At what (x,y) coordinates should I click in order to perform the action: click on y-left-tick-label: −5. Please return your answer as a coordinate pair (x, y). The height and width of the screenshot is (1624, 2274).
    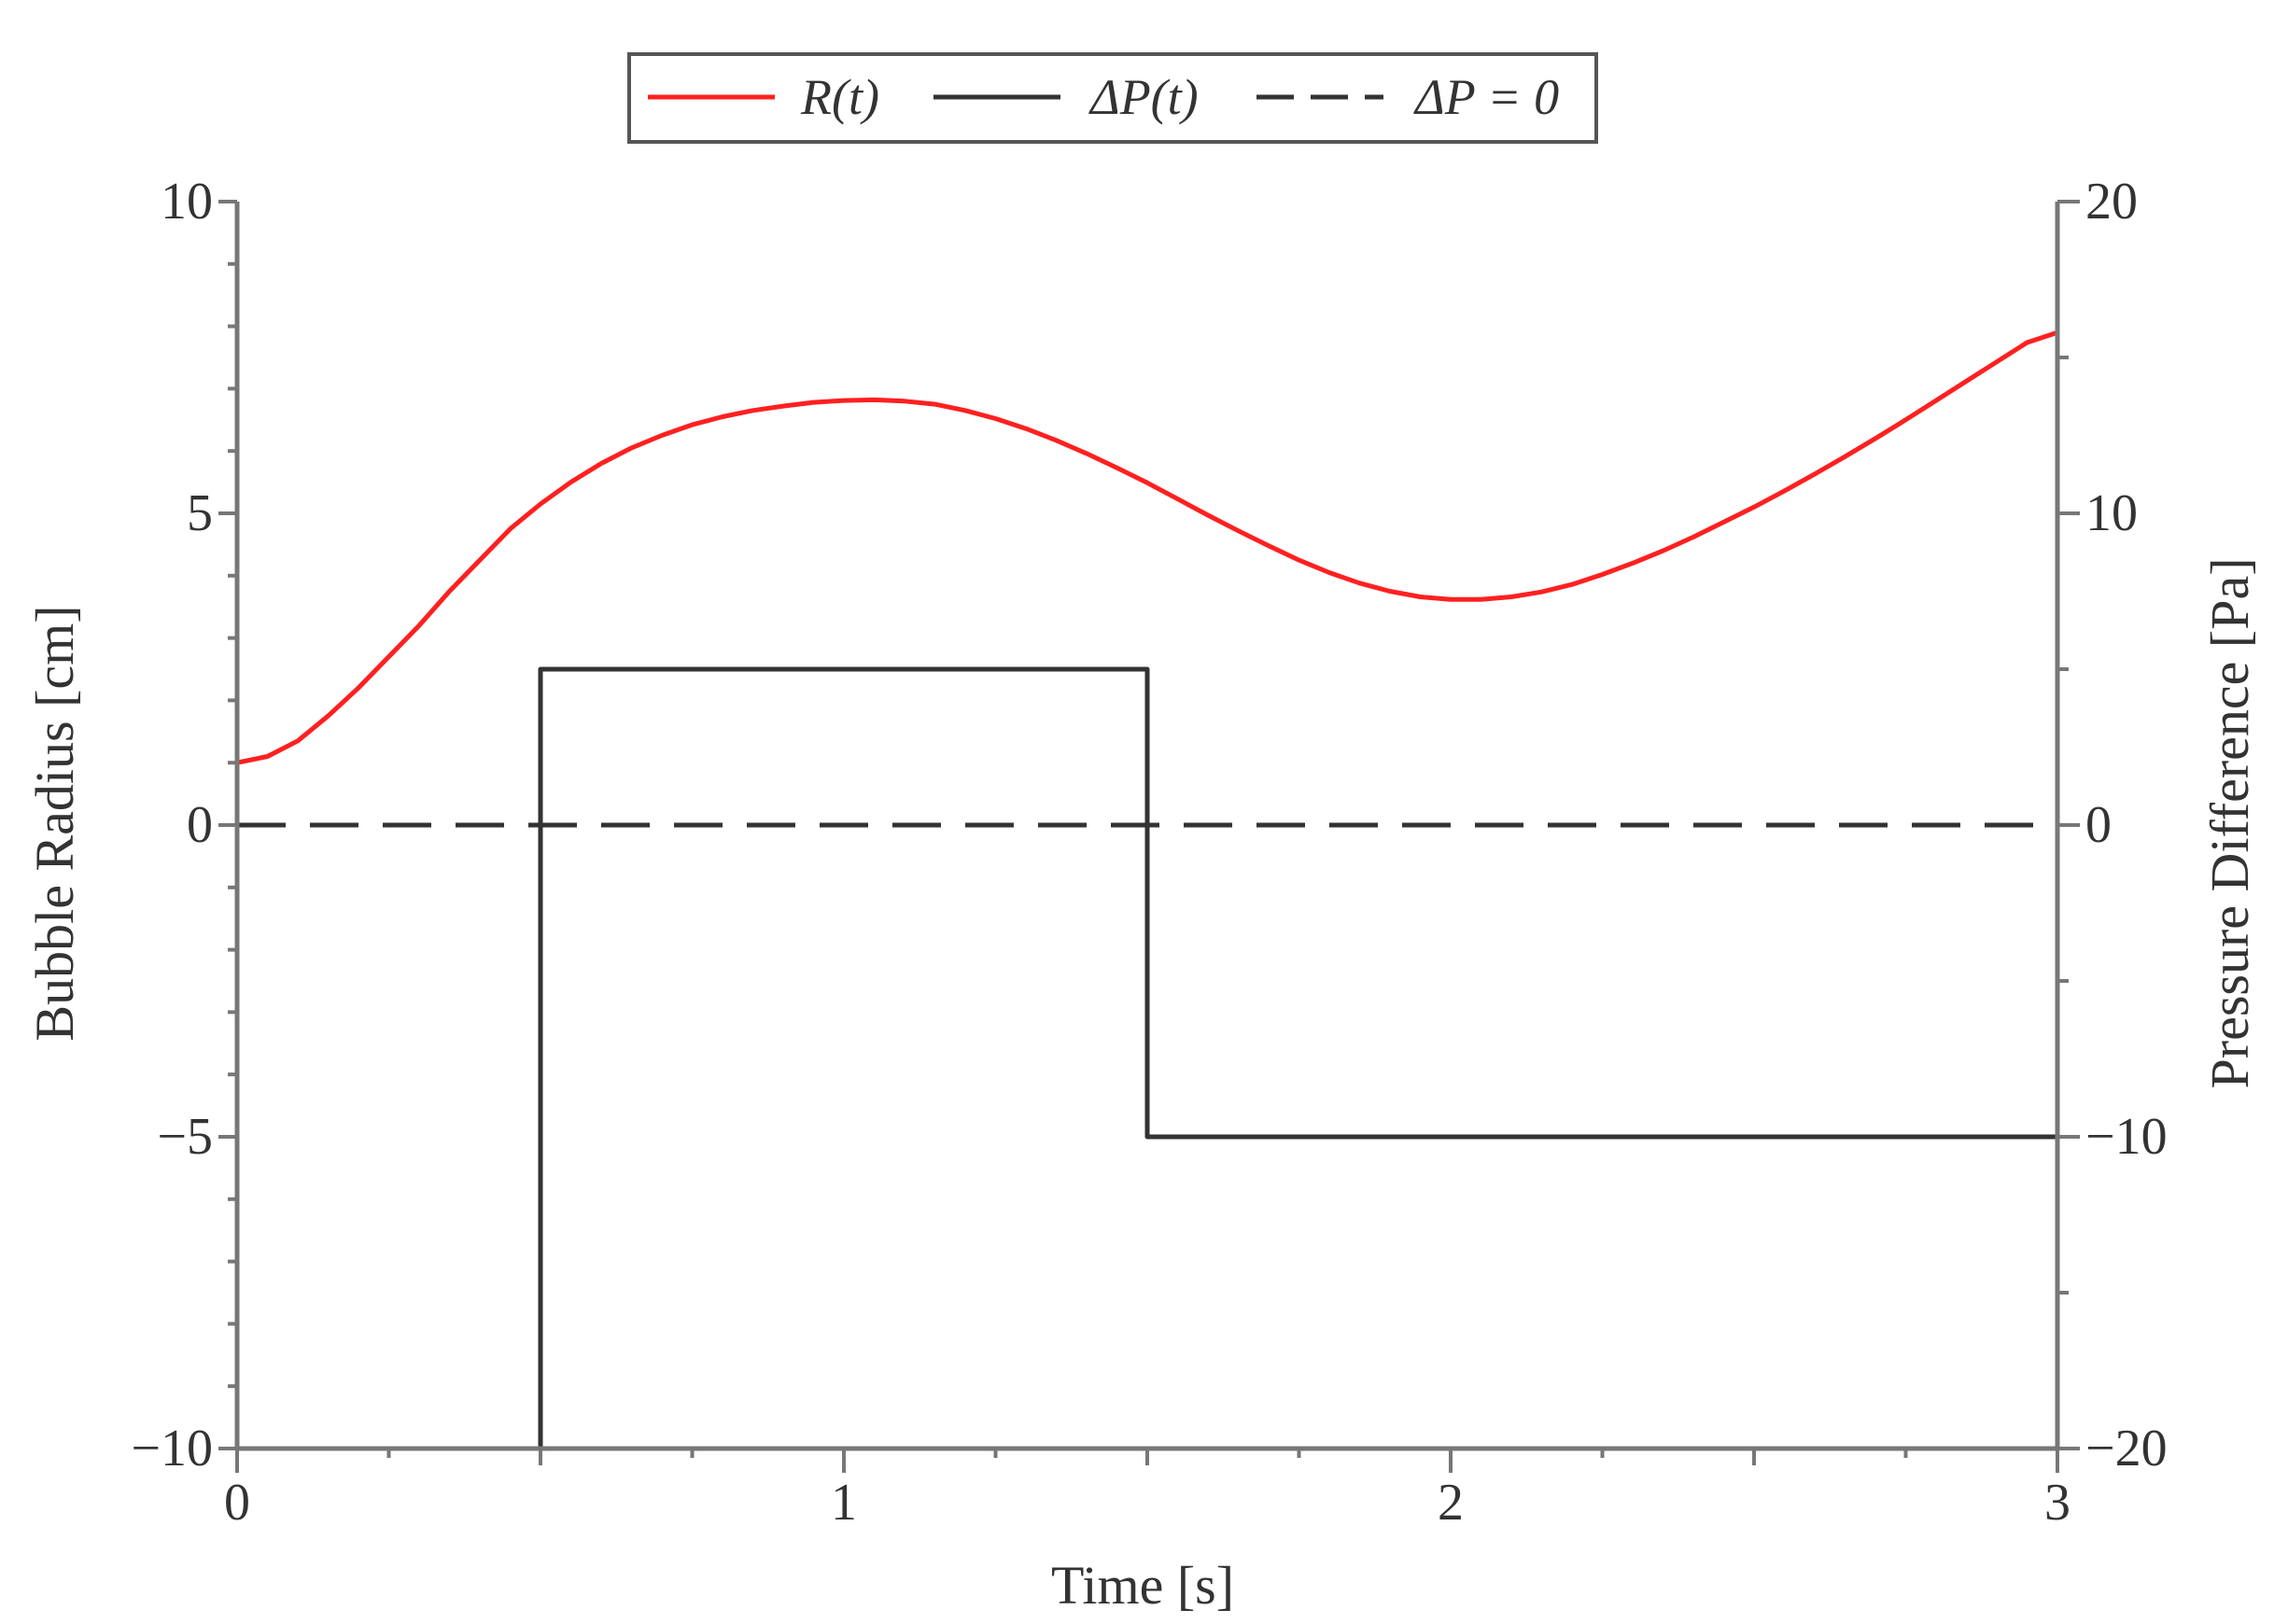
    Looking at the image, I should click on (185, 1137).